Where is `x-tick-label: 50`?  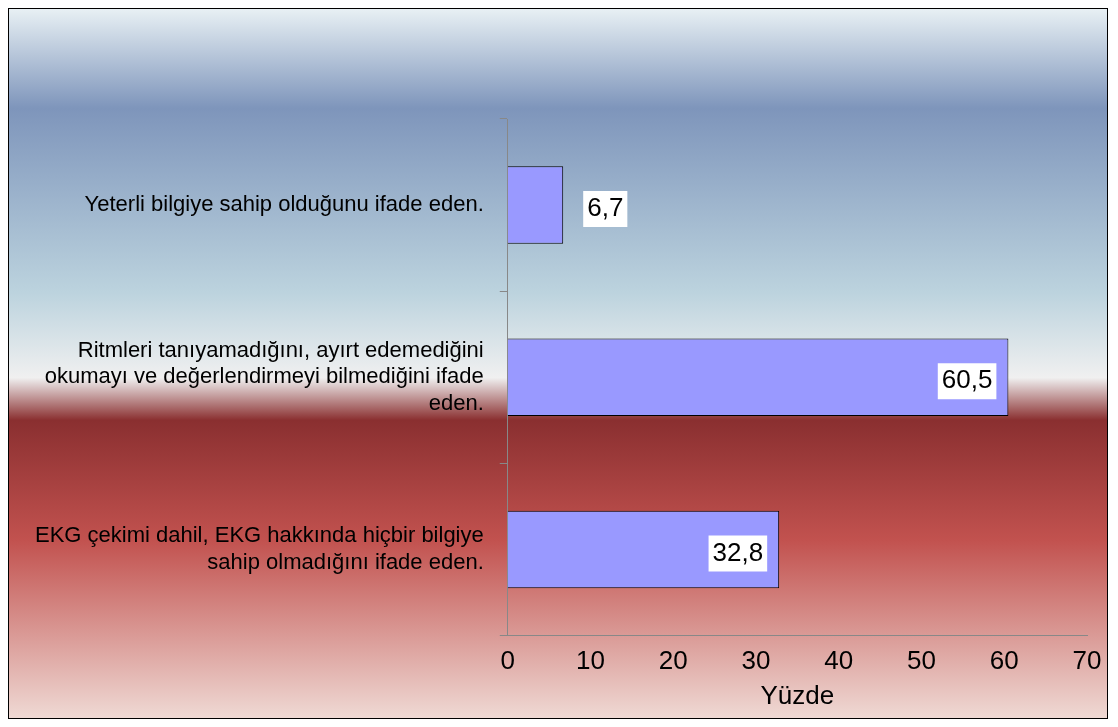
x-tick-label: 50 is located at coordinates (921, 660).